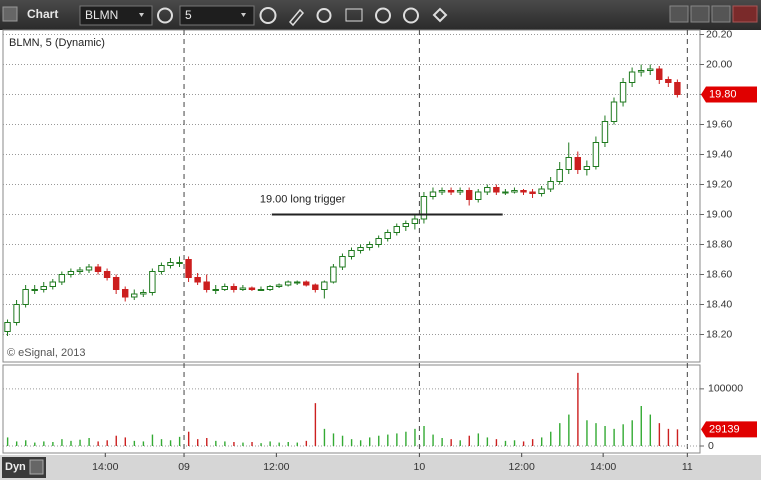  What do you see at coordinates (141, 15) in the screenshot?
I see `symbol-dropdown` at bounding box center [141, 15].